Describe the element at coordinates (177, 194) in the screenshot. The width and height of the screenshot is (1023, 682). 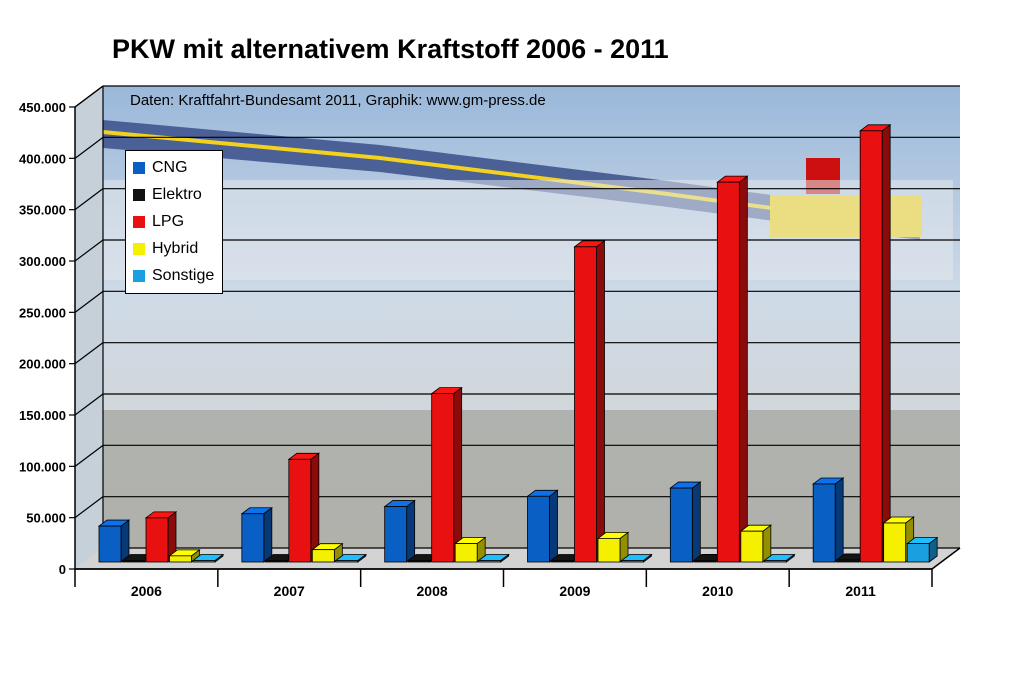
I see `legend-label-elektro: Elektro` at that location.